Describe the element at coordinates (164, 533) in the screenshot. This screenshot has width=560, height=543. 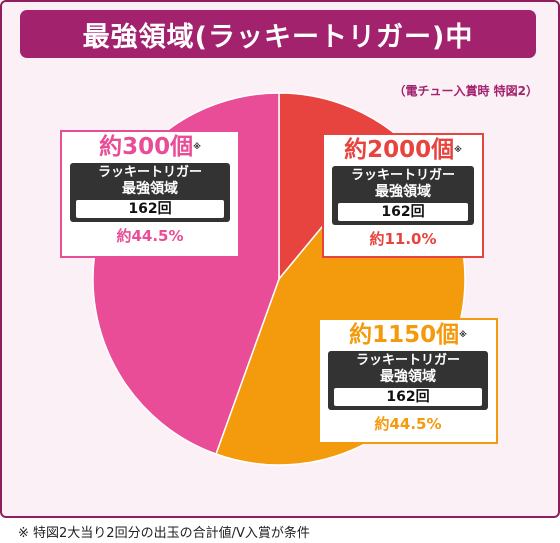
I see `footnote: ※ 特図2大当り2回分の出玉の合計値/V入賞が条件` at that location.